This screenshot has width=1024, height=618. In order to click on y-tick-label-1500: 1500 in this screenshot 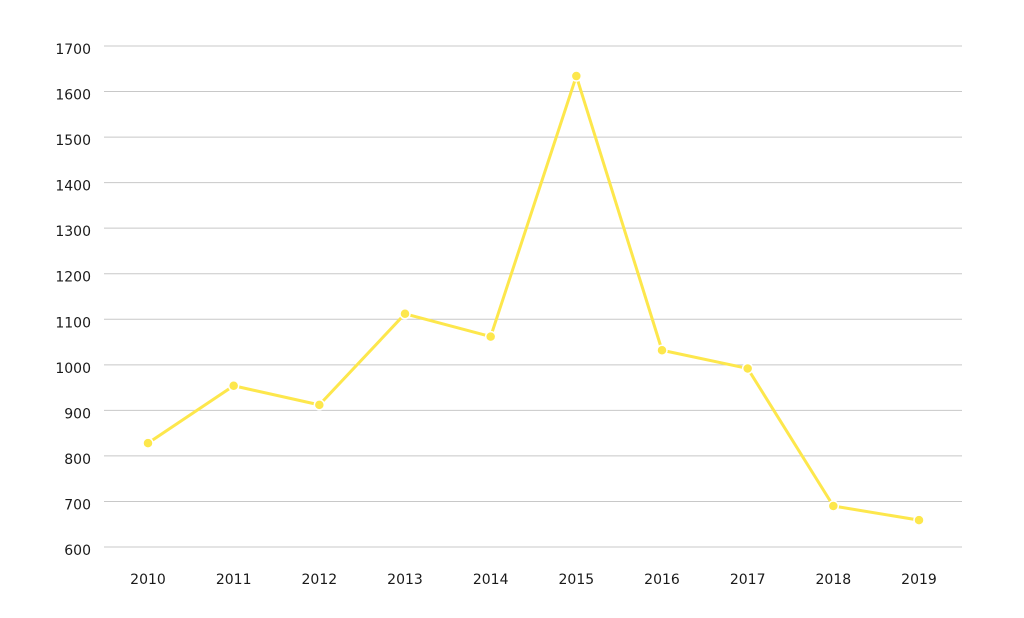, I will do `click(73, 141)`.